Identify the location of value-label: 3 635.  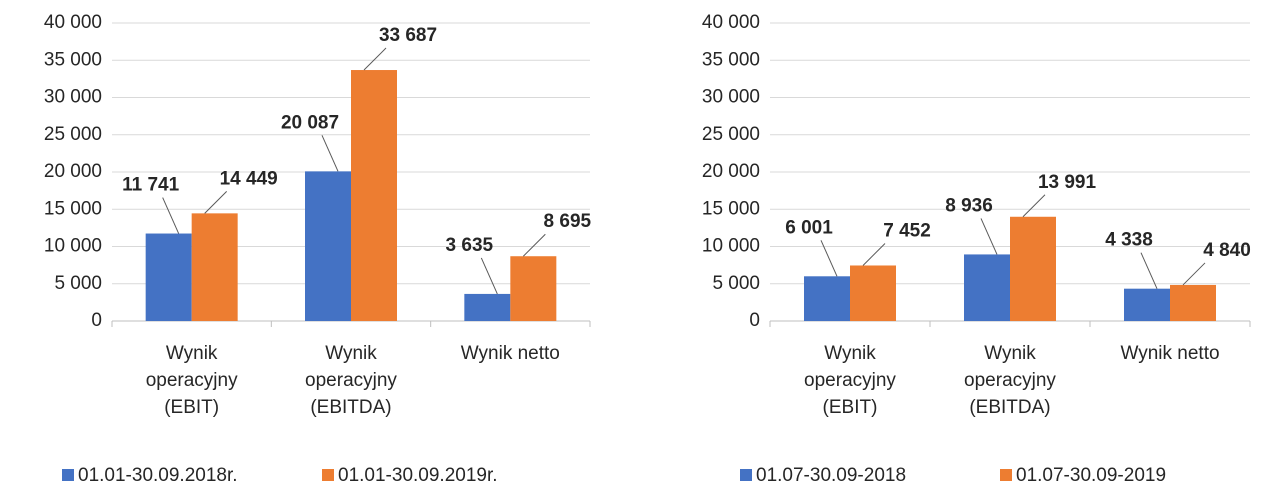
(470, 245).